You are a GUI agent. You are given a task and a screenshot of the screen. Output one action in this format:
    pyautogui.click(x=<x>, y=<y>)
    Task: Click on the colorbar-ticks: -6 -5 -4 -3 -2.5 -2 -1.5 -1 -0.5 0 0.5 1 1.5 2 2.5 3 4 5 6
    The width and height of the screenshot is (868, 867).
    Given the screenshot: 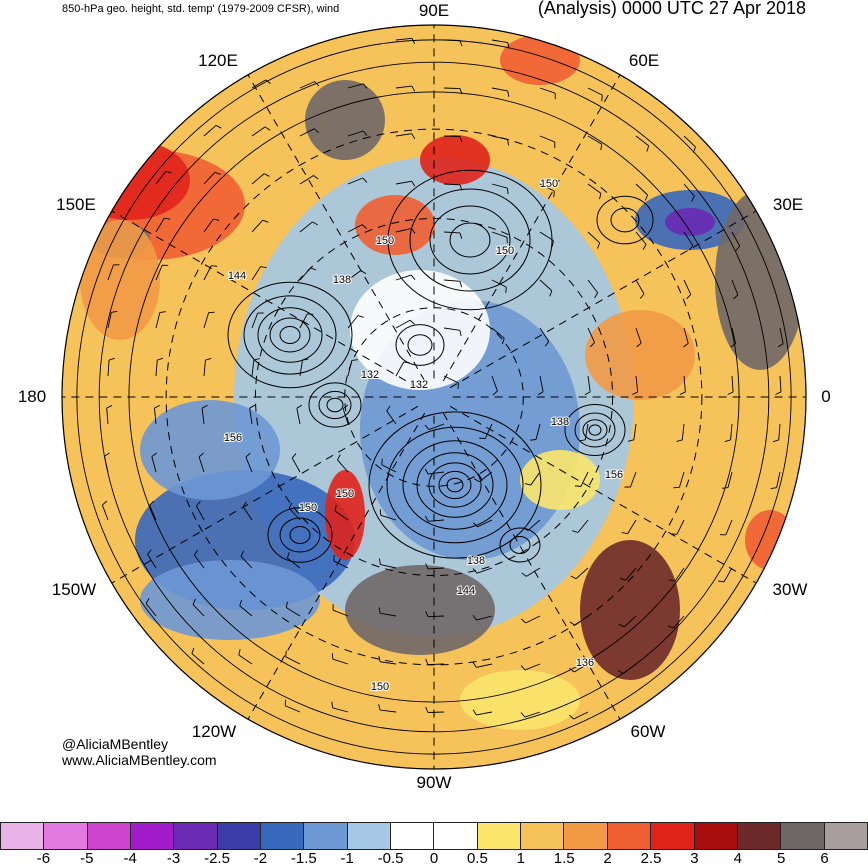 What is the action you would take?
    pyautogui.click(x=434, y=858)
    